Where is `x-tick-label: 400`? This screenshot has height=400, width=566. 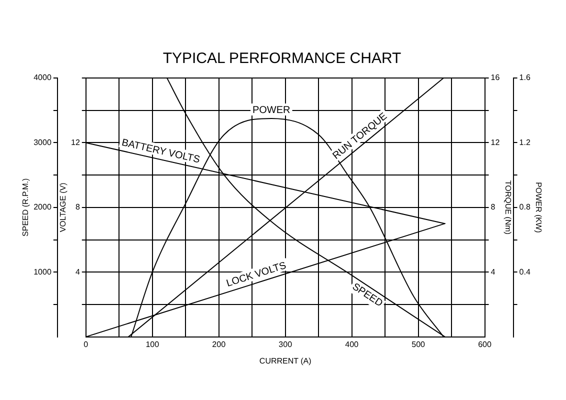 x-tick-label: 400 is located at coordinates (352, 344).